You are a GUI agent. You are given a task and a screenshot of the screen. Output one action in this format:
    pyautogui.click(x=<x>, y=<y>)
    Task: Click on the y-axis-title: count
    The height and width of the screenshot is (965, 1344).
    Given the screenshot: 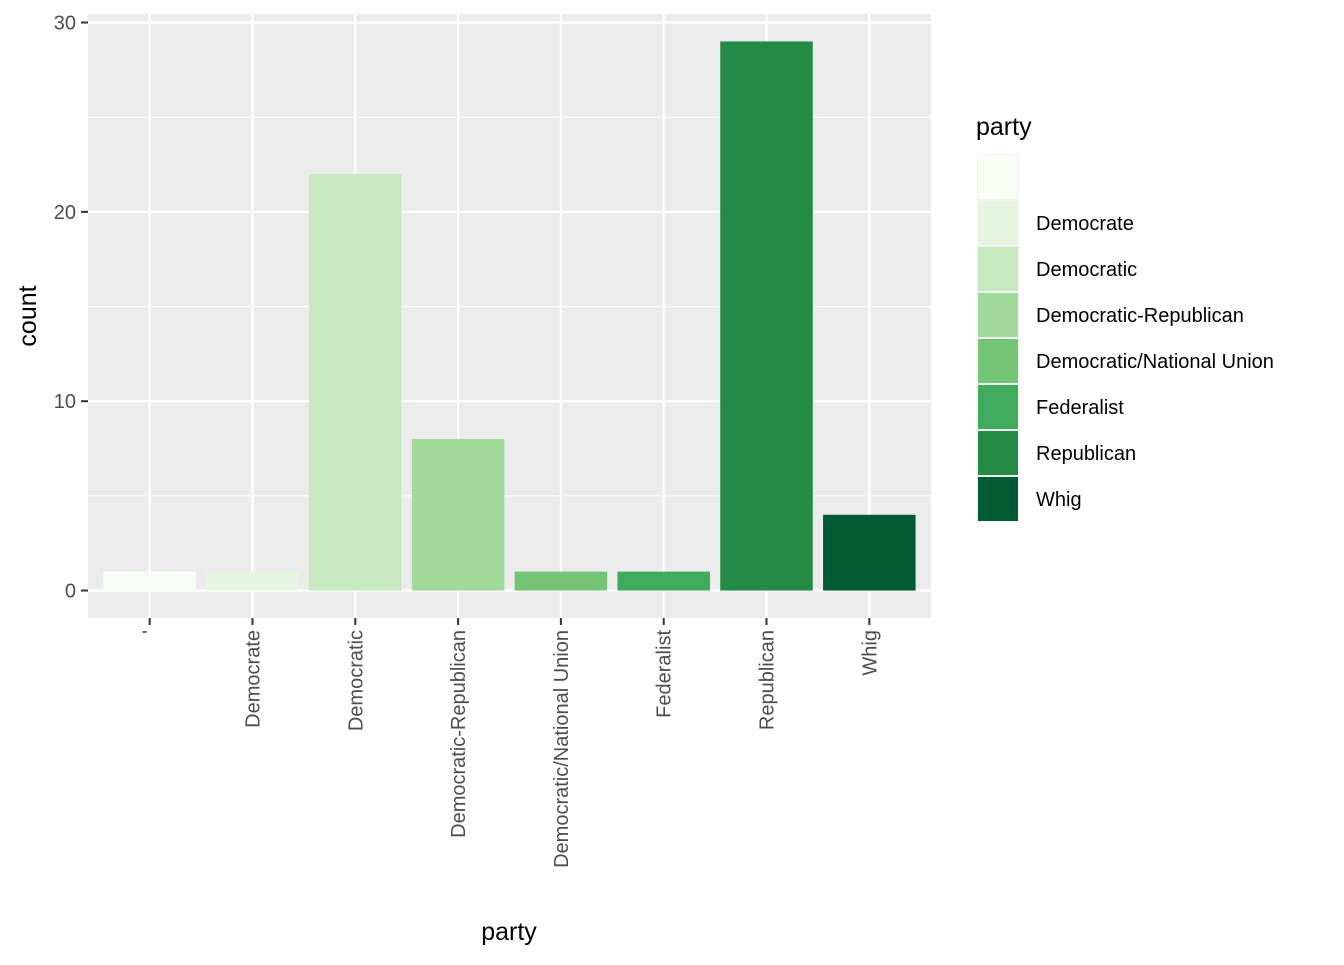 What is the action you would take?
    pyautogui.click(x=28, y=315)
    